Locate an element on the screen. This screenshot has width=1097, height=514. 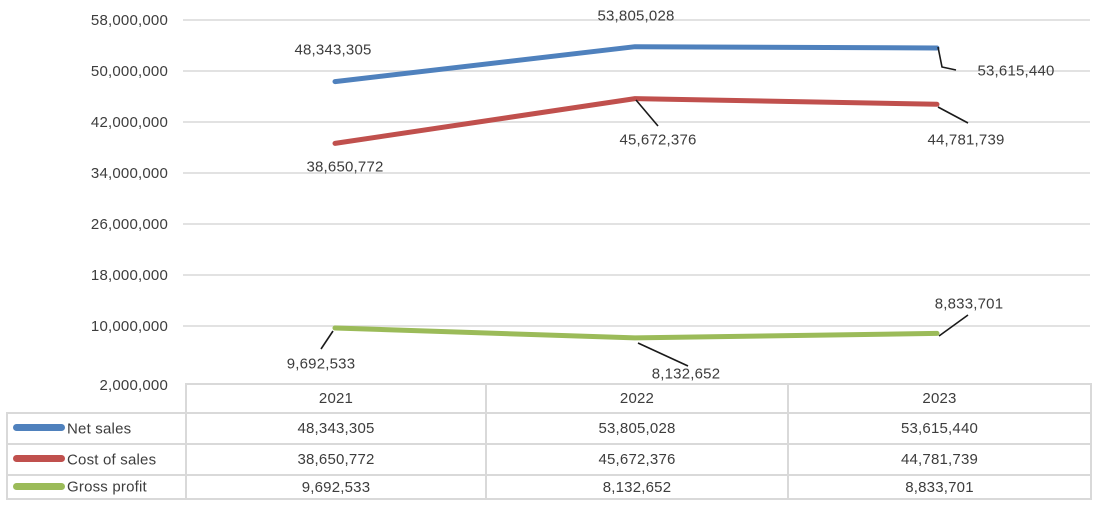
series-name-label: Gross profit is located at coordinates (107, 487).